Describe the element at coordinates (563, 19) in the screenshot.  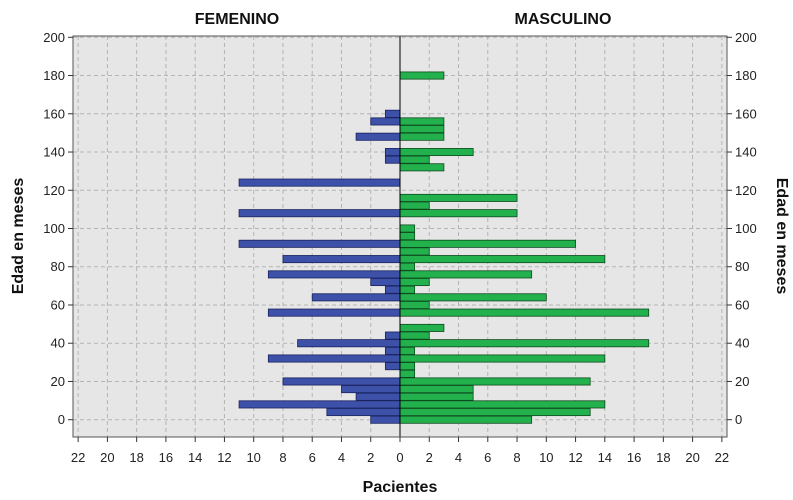
I see `male-panel-title: MASCULINO` at that location.